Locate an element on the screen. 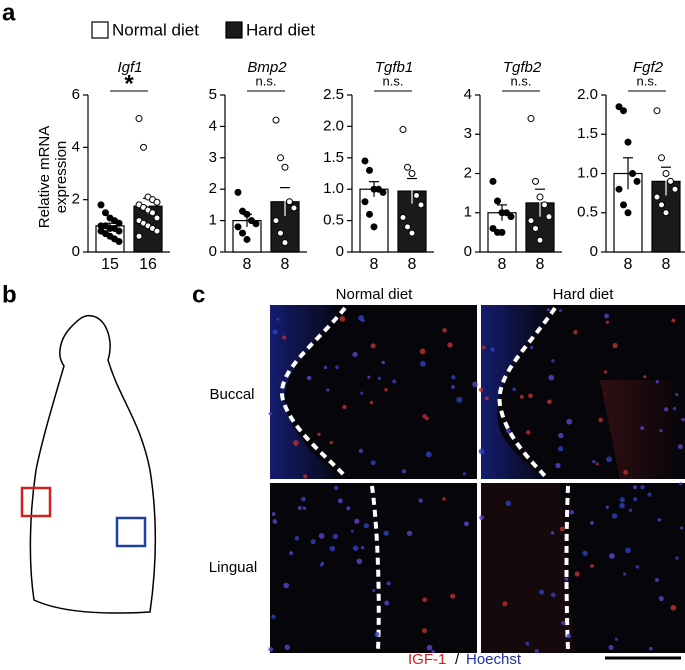 The image size is (685, 670). column-label: Normal diet is located at coordinates (375, 294).